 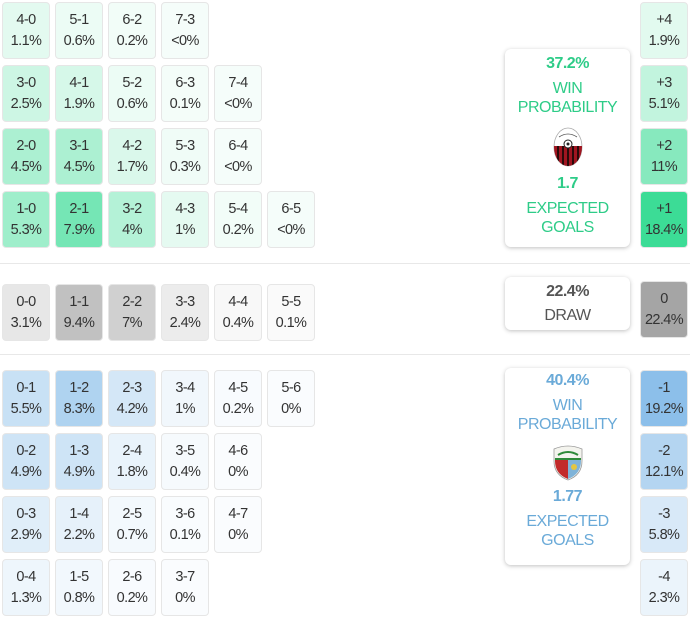 What do you see at coordinates (79, 322) in the screenshot?
I see `scoreline-probability: 9.4%` at bounding box center [79, 322].